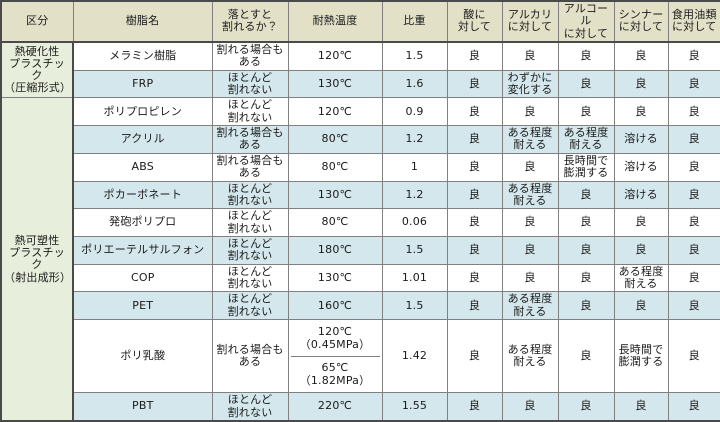 The height and width of the screenshot is (422, 720). Describe the element at coordinates (335, 407) in the screenshot. I see `heat-resistance-cell: 220℃` at that location.